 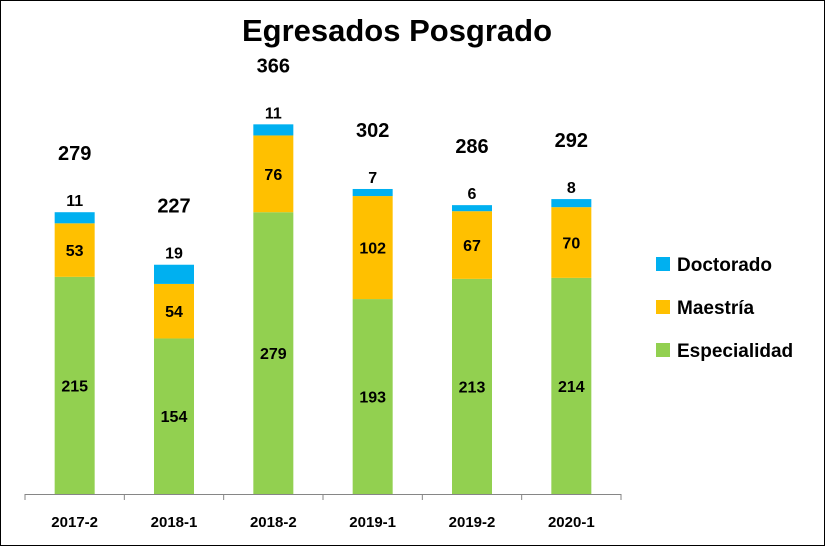 What do you see at coordinates (273, 66) in the screenshot?
I see `total-label: 366` at bounding box center [273, 66].